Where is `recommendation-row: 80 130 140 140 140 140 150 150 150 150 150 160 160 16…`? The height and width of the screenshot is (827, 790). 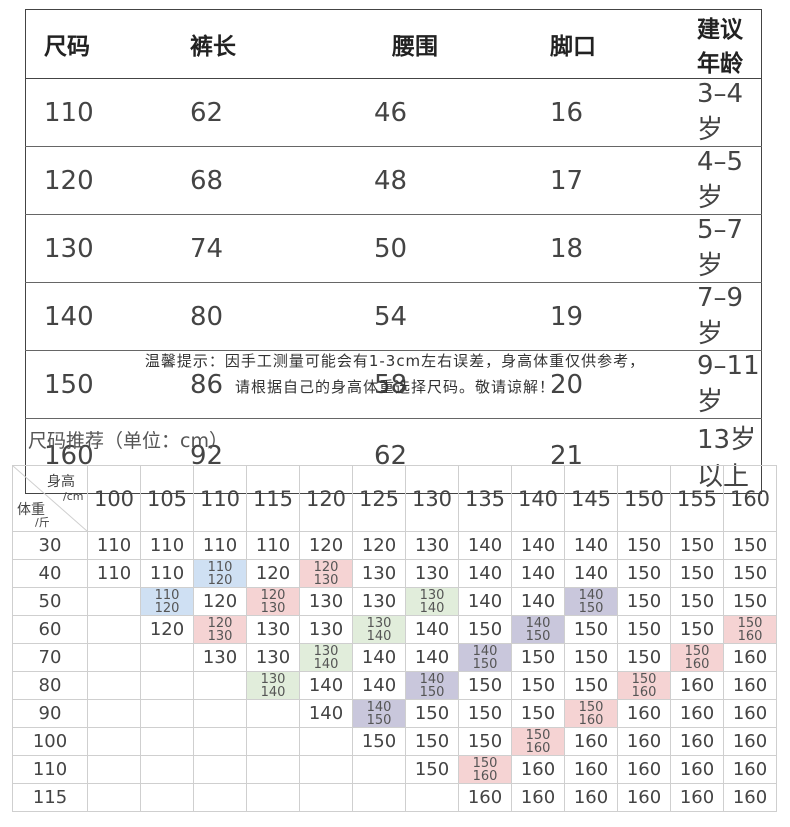 recommendation-row: 80 130 140 140 140 140 150 150 150 150 150 160 160 16… is located at coordinates (394, 685).